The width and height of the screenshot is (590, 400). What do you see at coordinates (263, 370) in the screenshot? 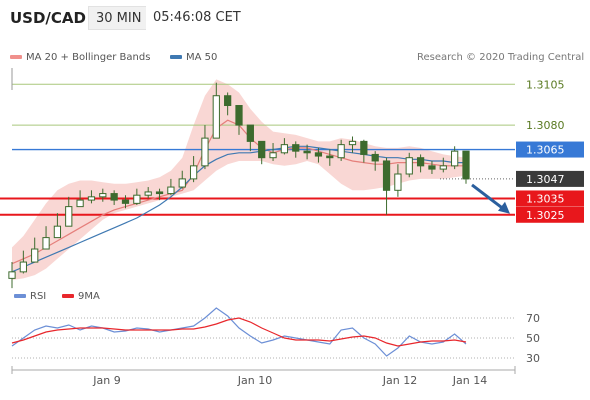
I see `x-axis` at bounding box center [263, 370].